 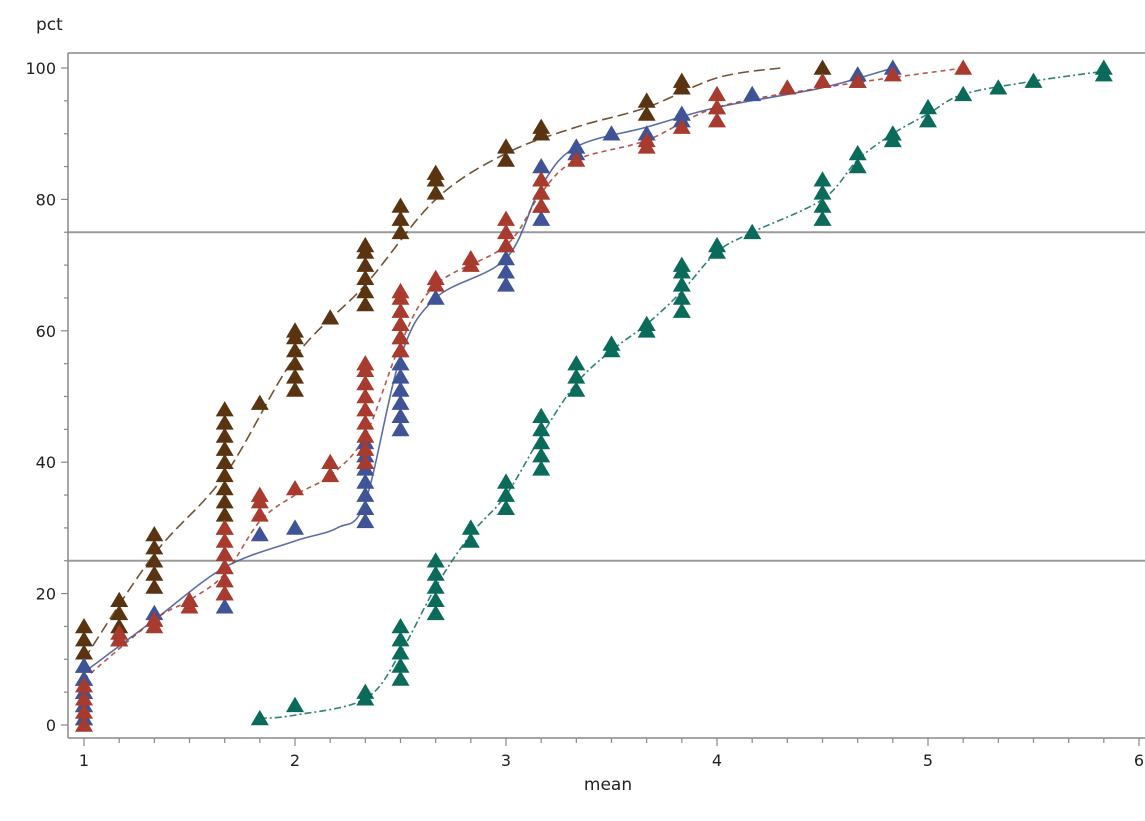 I want to click on x-axis-ticks: 1 2 3 4 5 6, so click(x=611, y=754).